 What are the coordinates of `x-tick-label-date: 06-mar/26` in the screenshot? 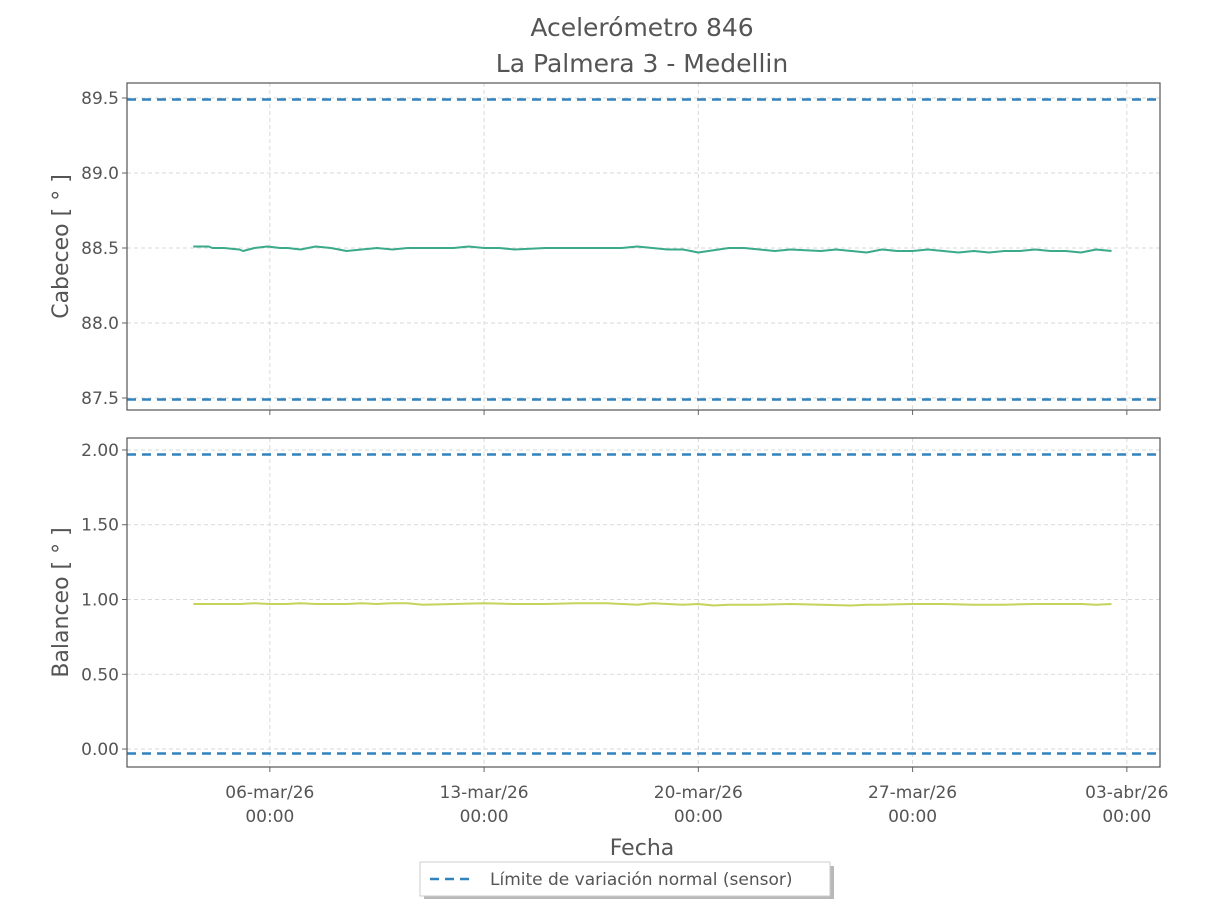 It's located at (269, 793).